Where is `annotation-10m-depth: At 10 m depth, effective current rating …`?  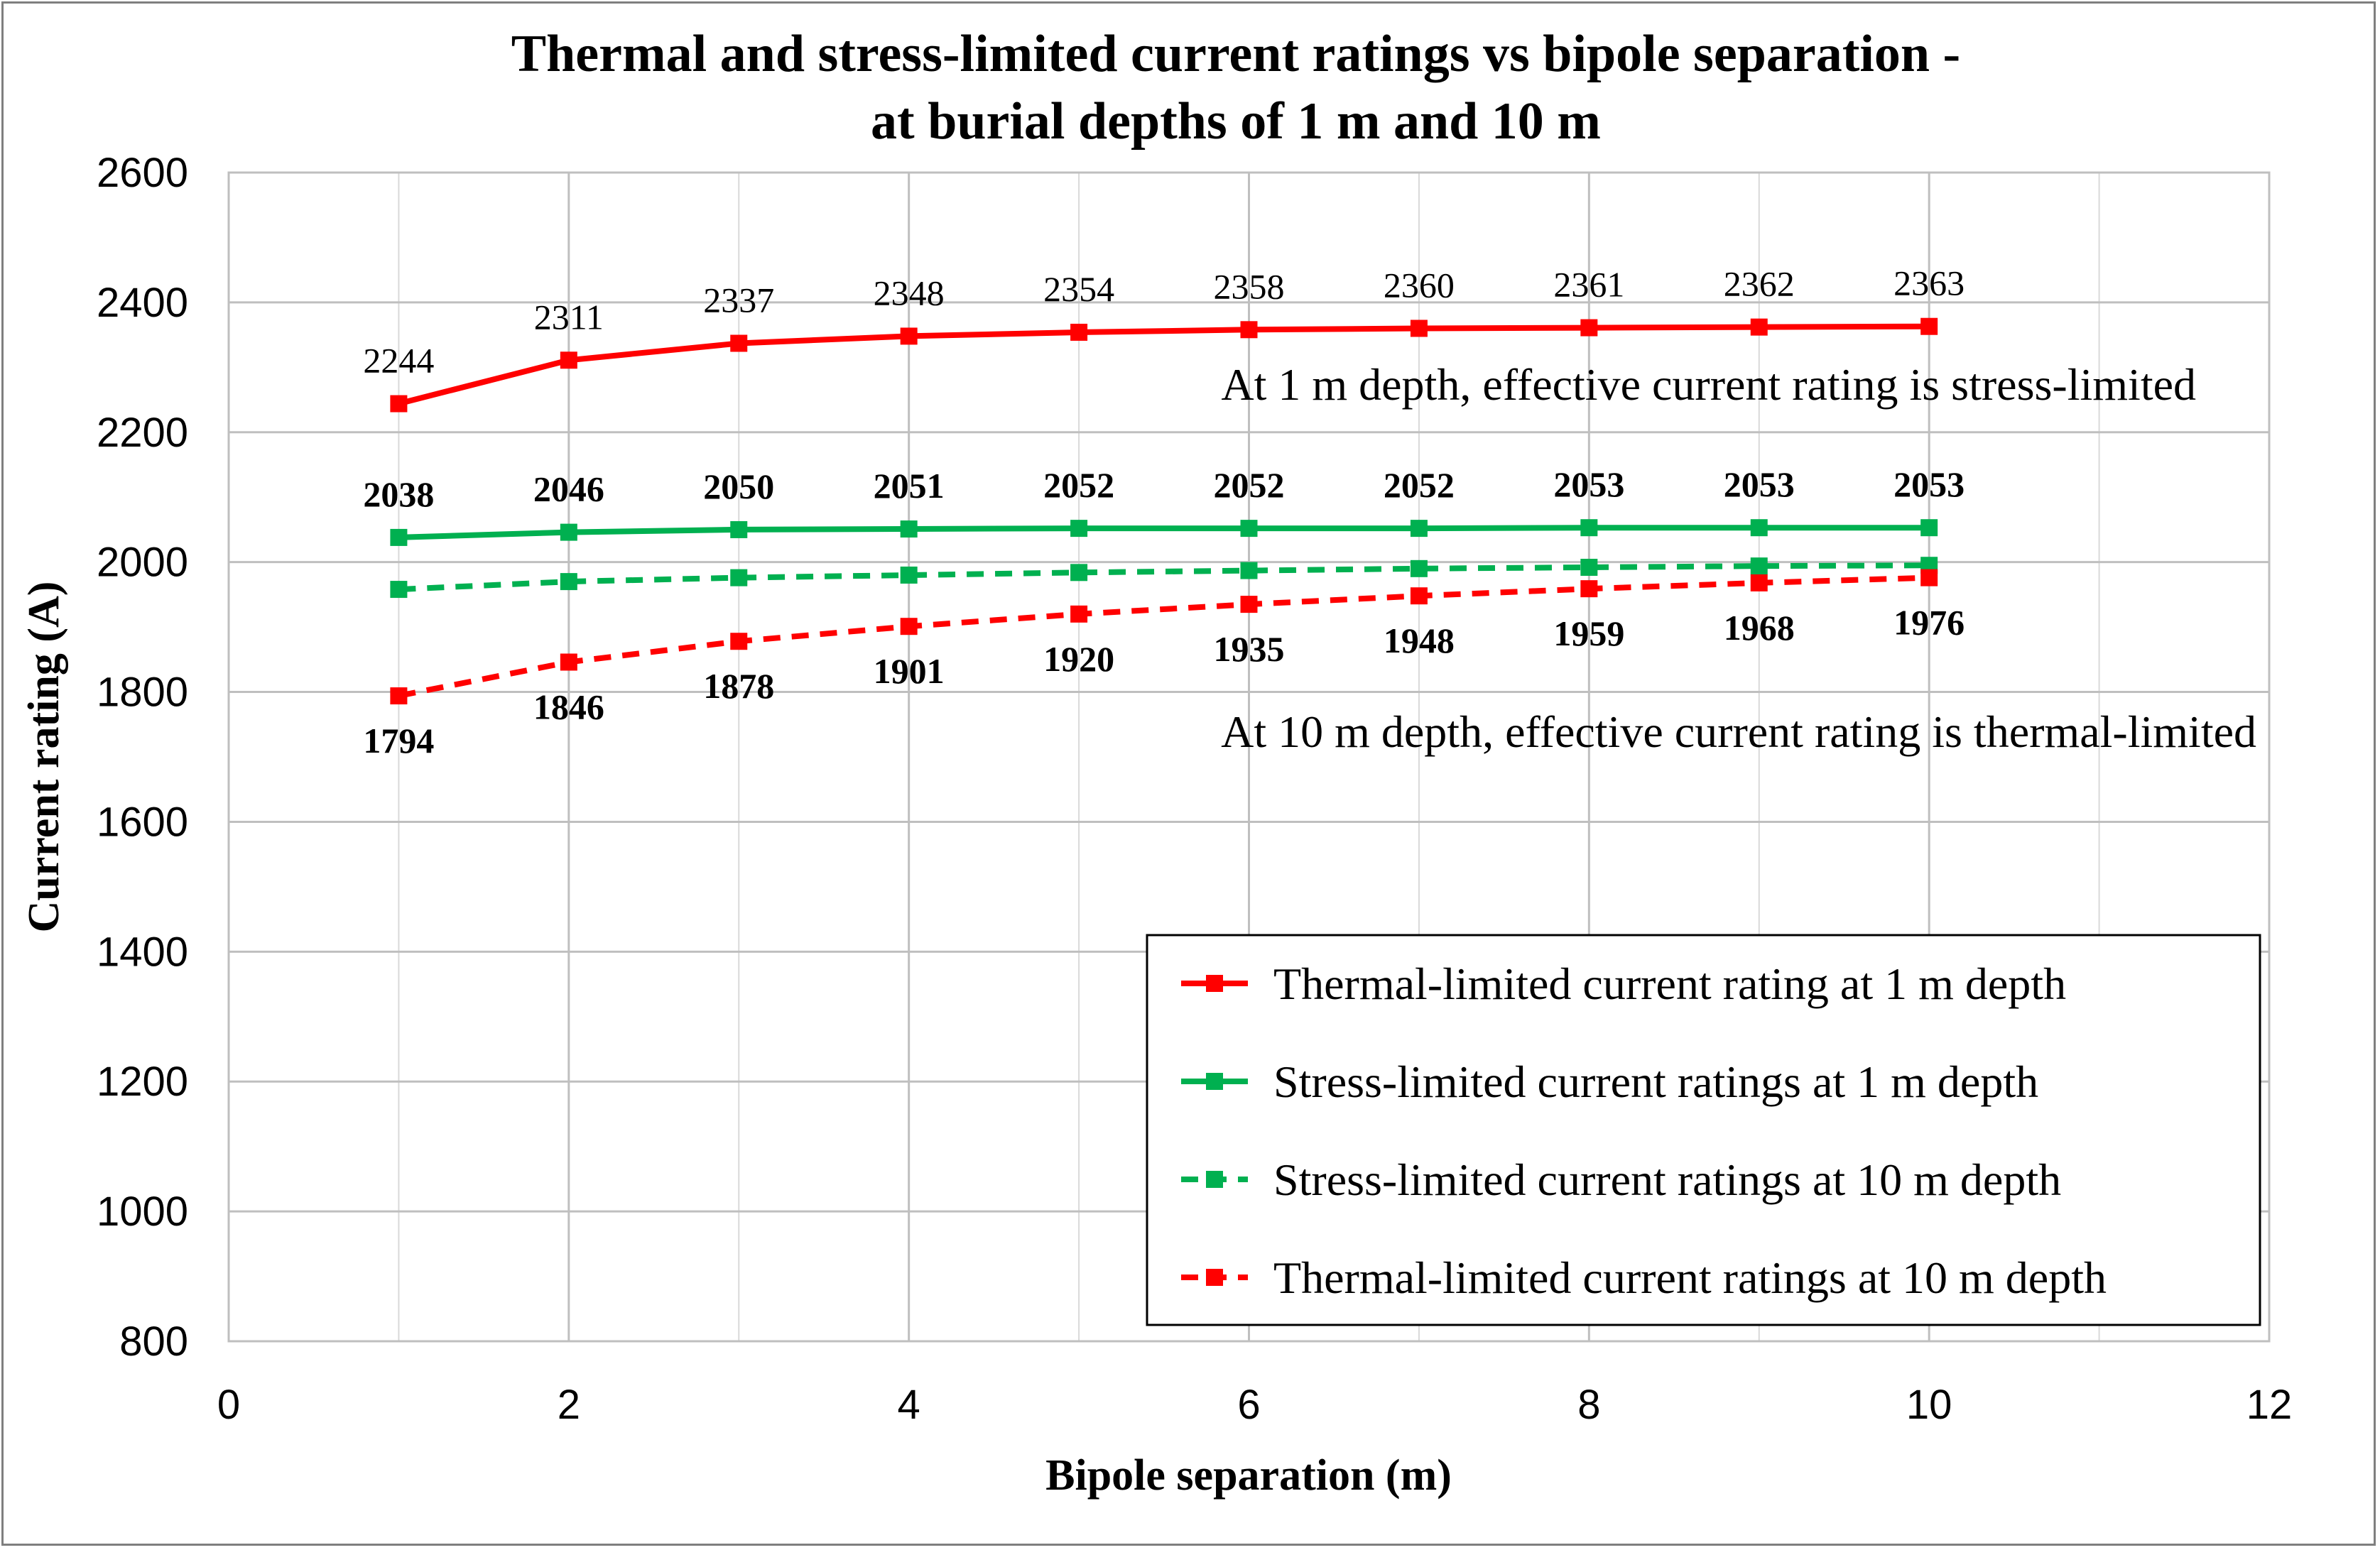 annotation-10m-depth: At 10 m depth, effective current rating … is located at coordinates (1739, 731).